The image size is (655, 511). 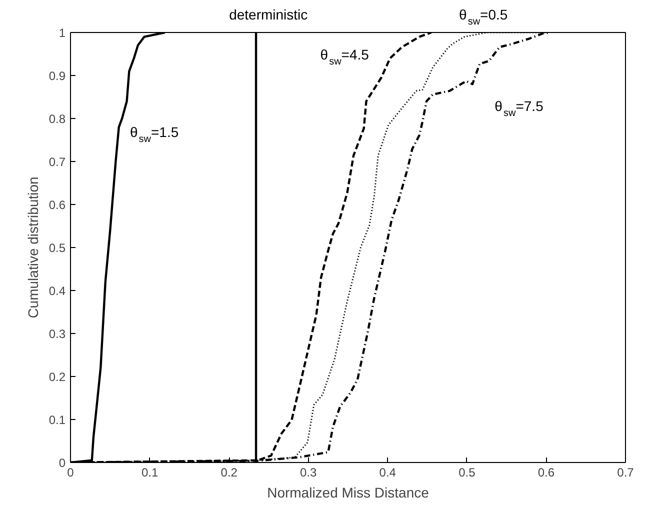 I want to click on y-tick-label: 0.9, so click(x=57, y=76).